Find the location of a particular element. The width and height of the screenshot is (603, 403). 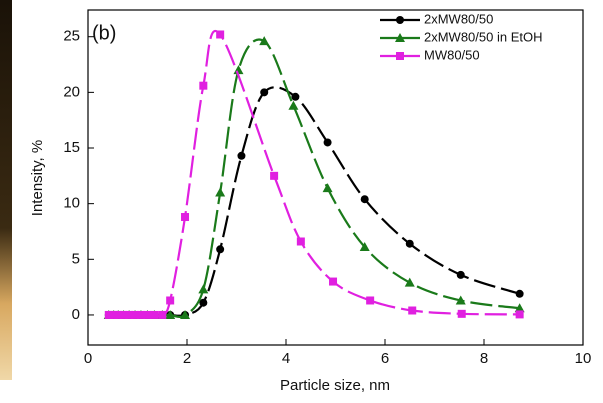

legend-label: MW80/50 is located at coordinates (452, 54).